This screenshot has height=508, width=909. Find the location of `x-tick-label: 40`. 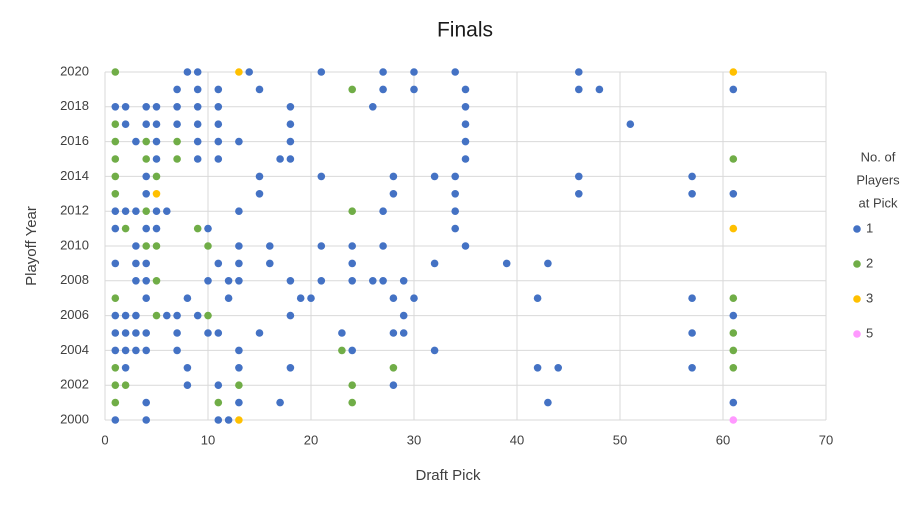

x-tick-label: 40 is located at coordinates (517, 439).